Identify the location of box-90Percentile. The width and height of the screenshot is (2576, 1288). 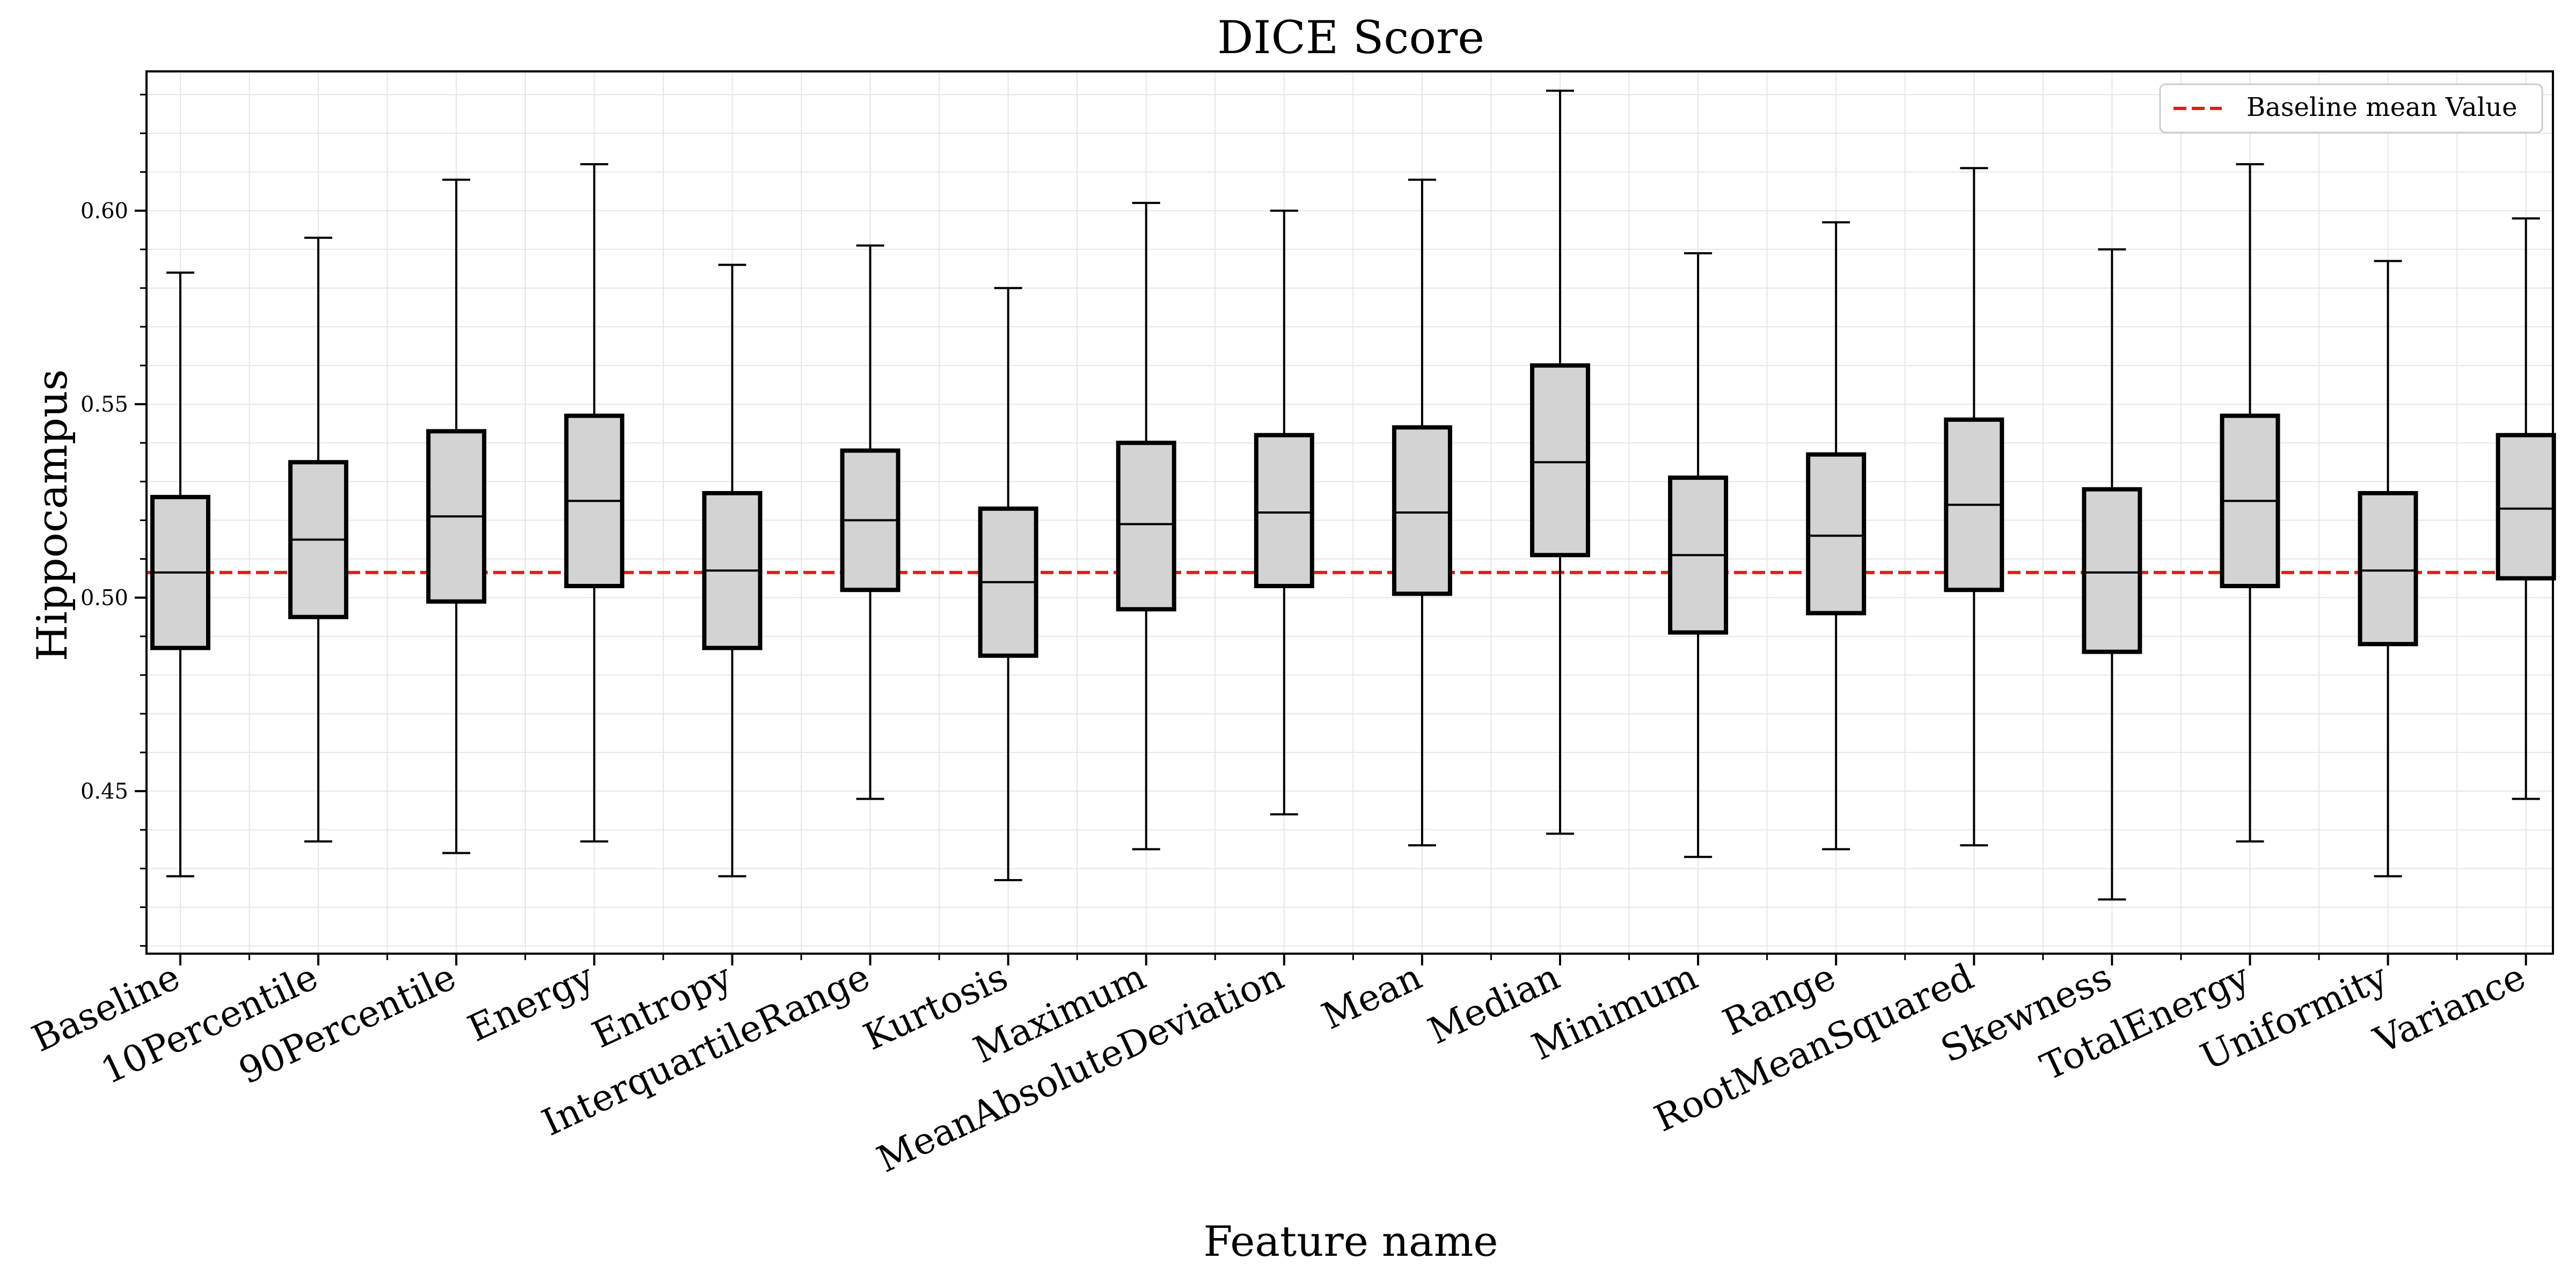
(456, 516).